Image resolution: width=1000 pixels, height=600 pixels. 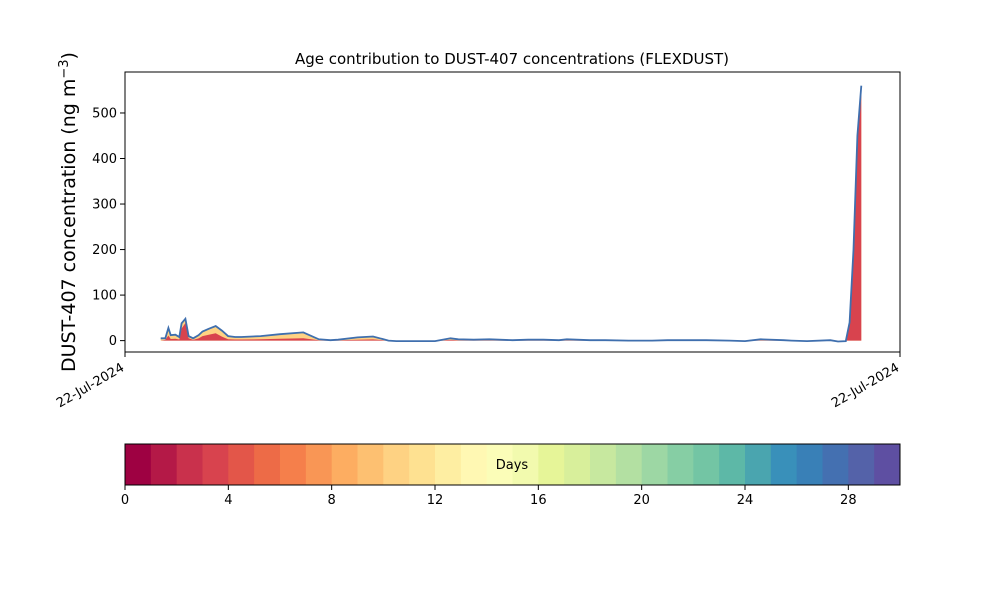 I want to click on colorbar-tick-label: 4, so click(x=228, y=500).